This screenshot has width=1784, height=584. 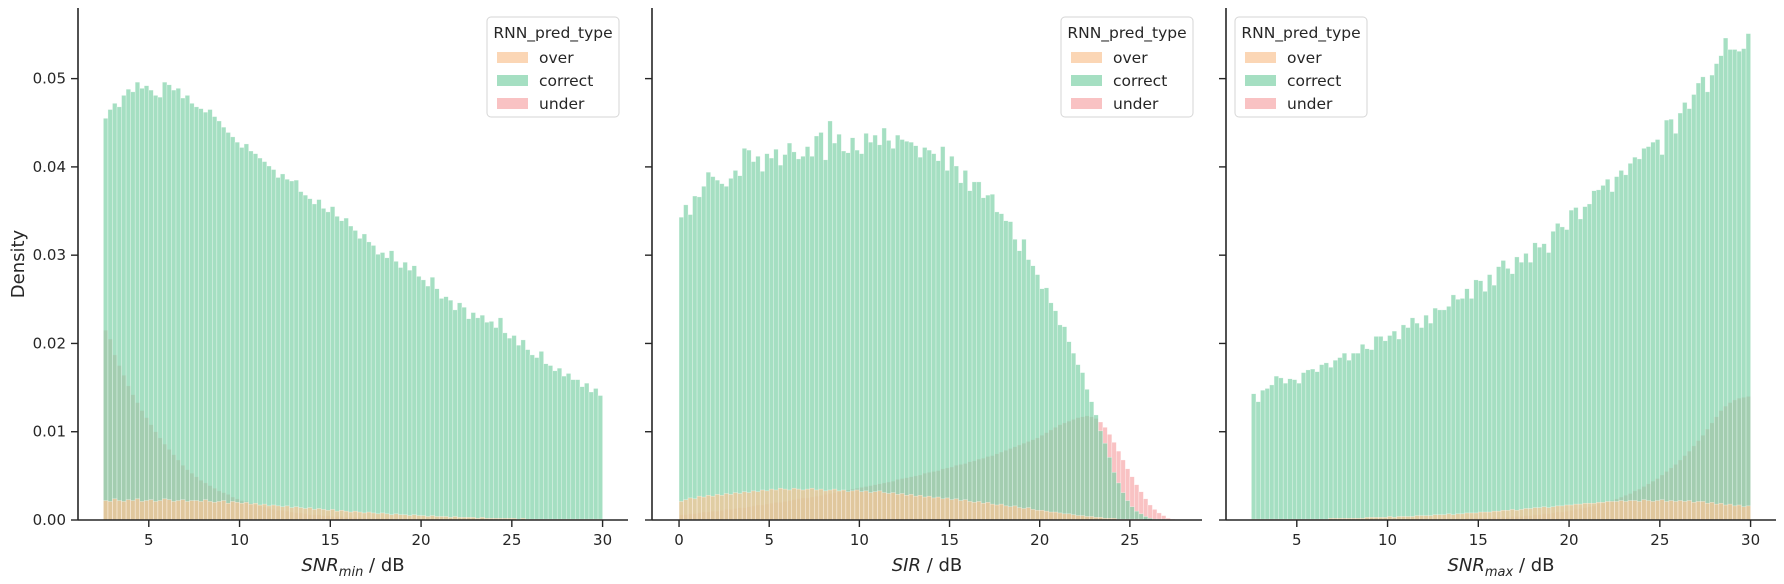 What do you see at coordinates (1500, 567) in the screenshot?
I see `x-axis-label: SNRmax / dB` at bounding box center [1500, 567].